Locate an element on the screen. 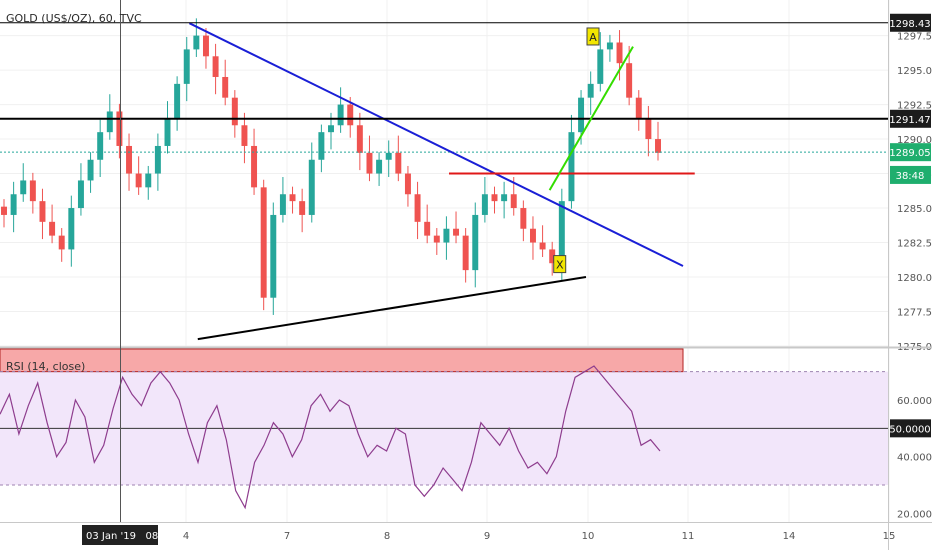  chart-labels: AX is located at coordinates (576, 150).